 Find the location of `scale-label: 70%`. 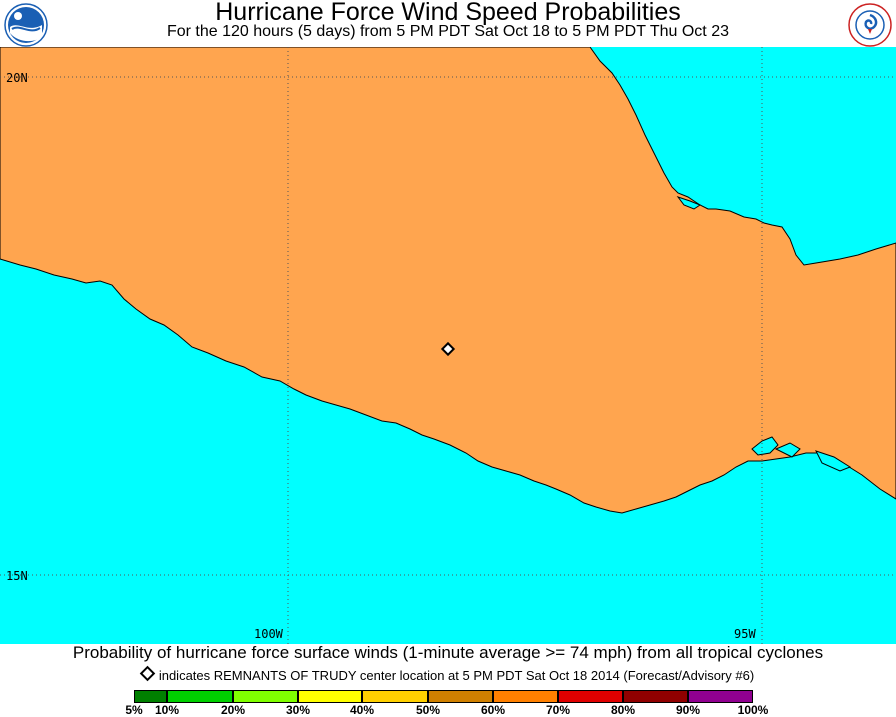

scale-label: 70% is located at coordinates (558, 710).